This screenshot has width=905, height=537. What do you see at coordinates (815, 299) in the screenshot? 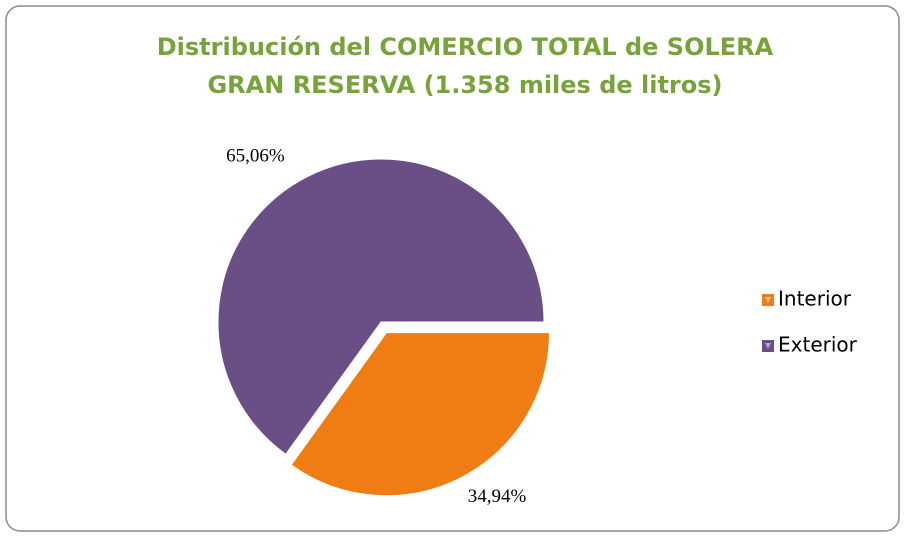
I see `legend-label: Interior` at bounding box center [815, 299].